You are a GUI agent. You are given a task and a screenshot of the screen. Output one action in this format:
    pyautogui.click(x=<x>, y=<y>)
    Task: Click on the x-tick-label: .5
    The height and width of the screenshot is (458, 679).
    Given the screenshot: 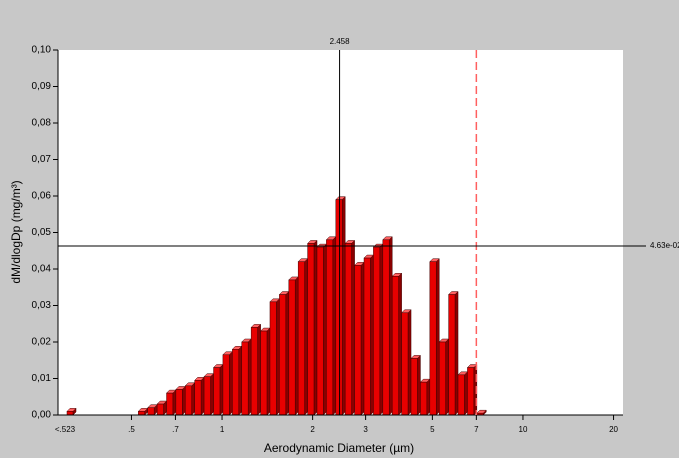 What is the action you would take?
    pyautogui.click(x=131, y=429)
    